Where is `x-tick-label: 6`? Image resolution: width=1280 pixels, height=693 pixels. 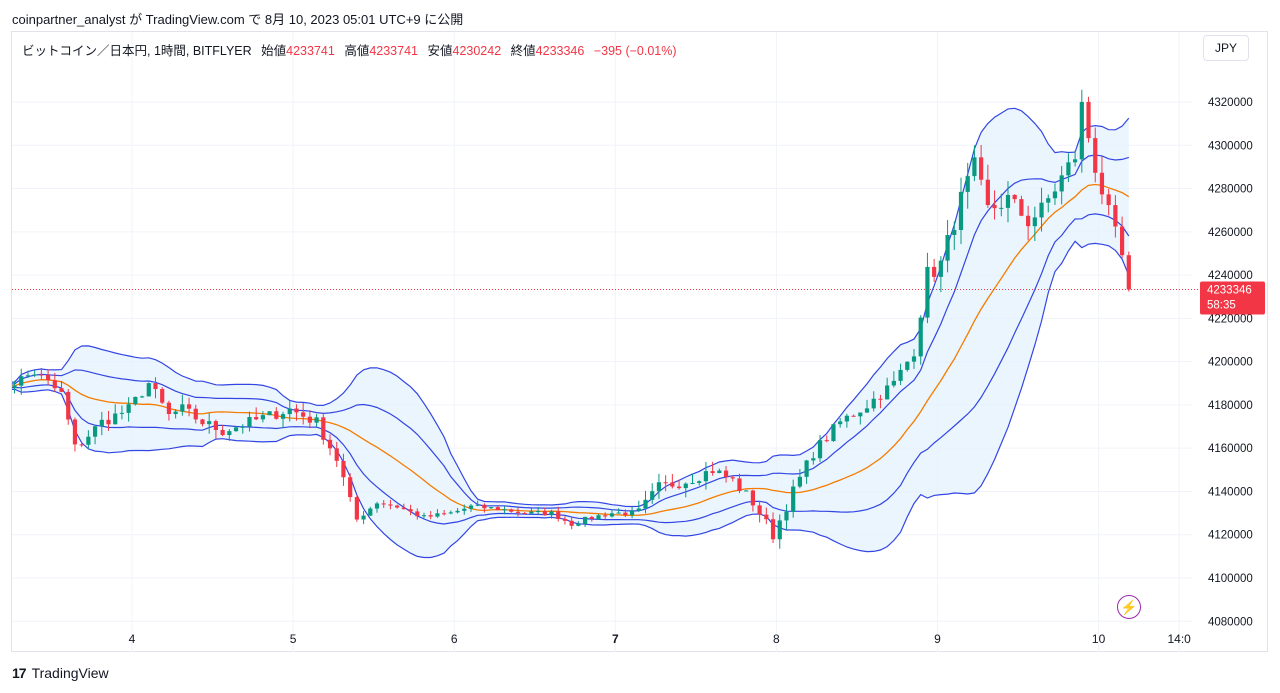 x-tick-label: 6 is located at coordinates (454, 639).